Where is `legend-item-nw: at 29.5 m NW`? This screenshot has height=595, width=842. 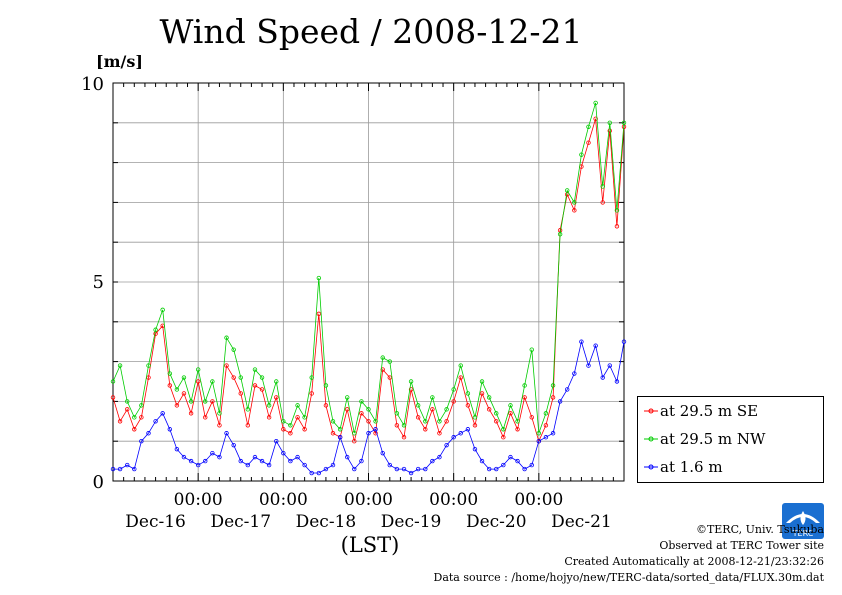 legend-item-nw: at 29.5 m NW is located at coordinates (730, 440).